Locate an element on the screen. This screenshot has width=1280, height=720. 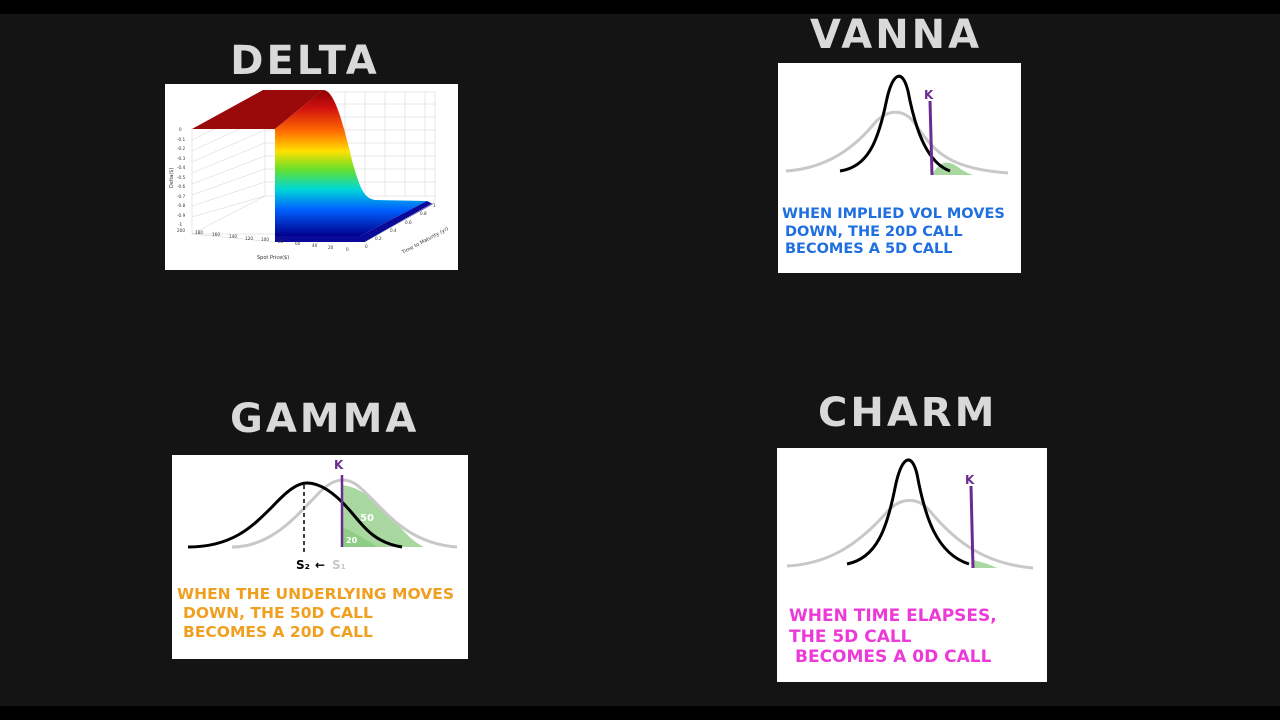
vanna-narrow-curve is located at coordinates (895, 123).